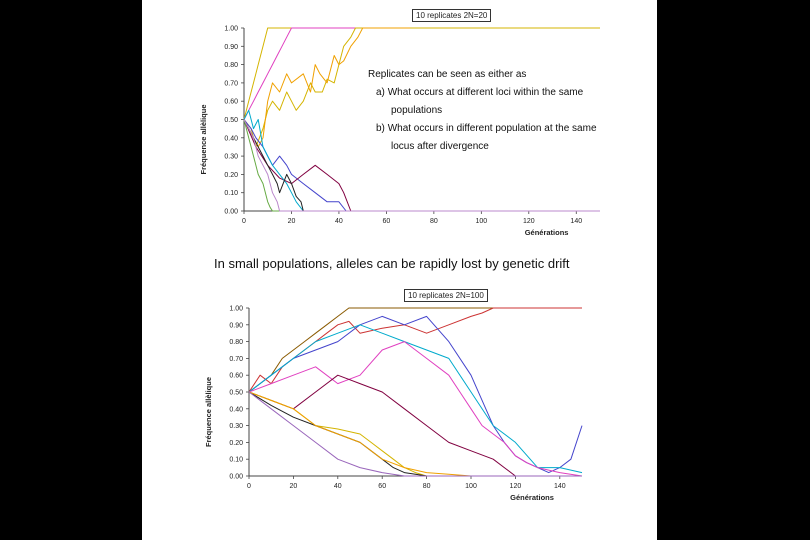 The height and width of the screenshot is (540, 810). I want to click on notes-item-a-cont: populations, so click(417, 110).